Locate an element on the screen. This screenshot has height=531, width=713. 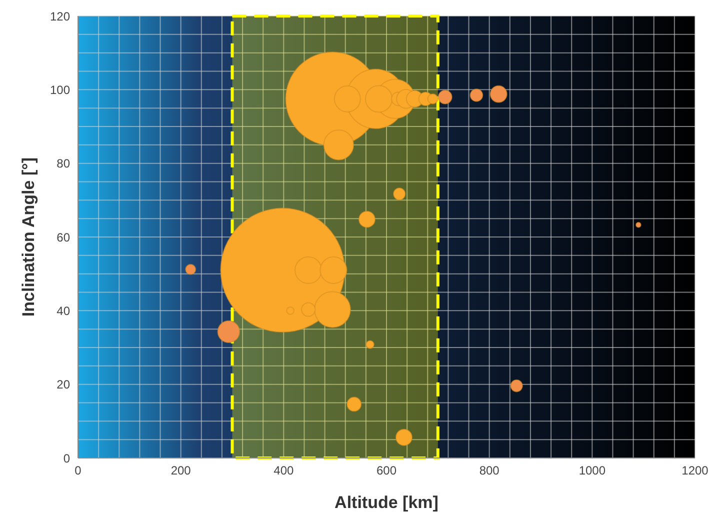
y-tick-label: 40 is located at coordinates (63, 311).